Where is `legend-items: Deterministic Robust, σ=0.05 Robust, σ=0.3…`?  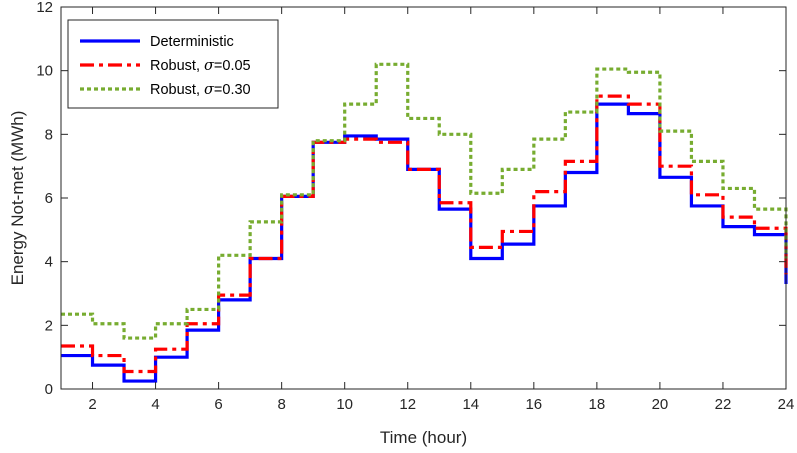
legend-items: Deterministic Robust, σ=0.05 Robust, σ=0.3… is located at coordinates (165, 66).